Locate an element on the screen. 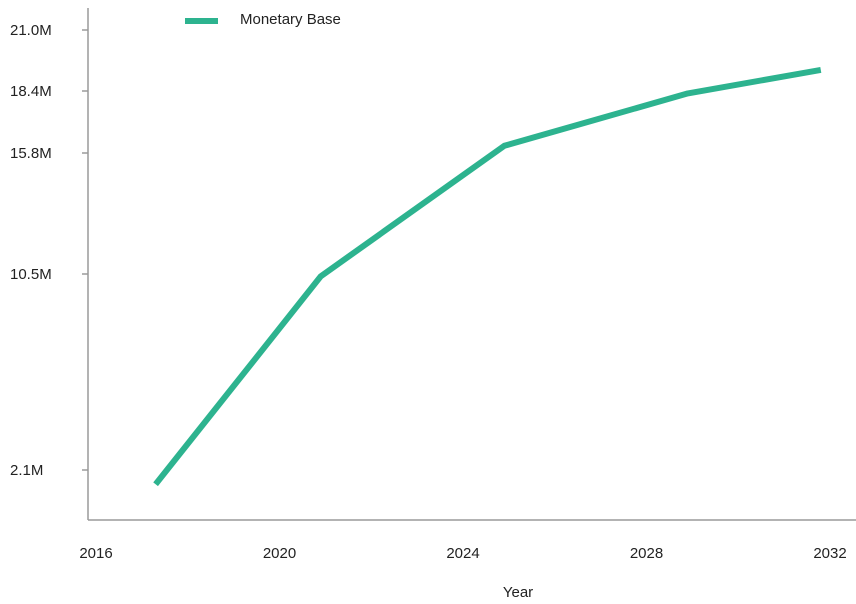 This screenshot has width=856, height=604. x-tick-label: 2020 is located at coordinates (279, 553).